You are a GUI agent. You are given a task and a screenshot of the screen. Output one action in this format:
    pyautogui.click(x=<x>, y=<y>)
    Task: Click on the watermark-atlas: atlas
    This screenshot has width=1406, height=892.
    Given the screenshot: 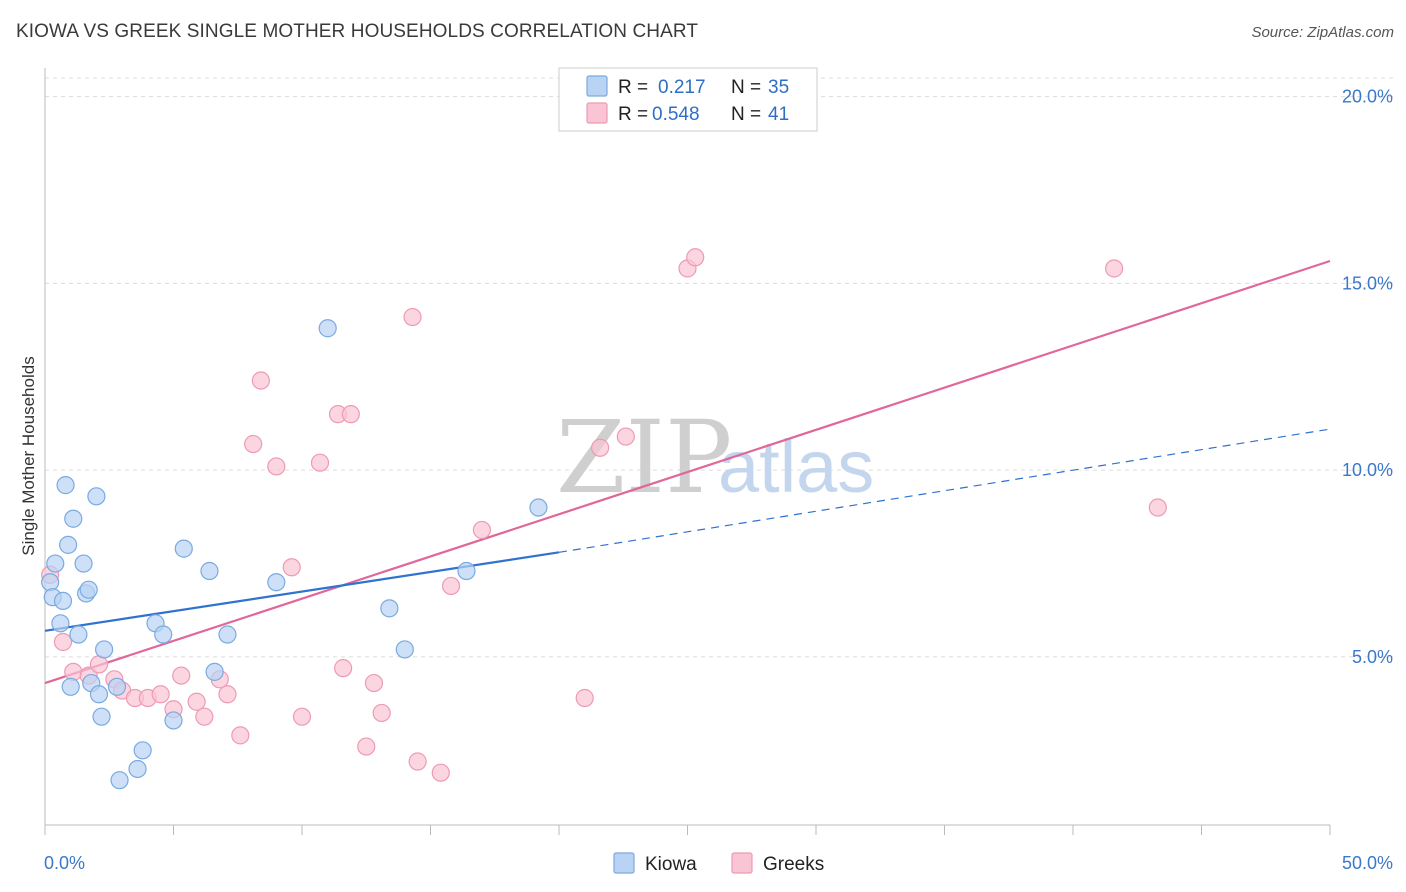 What is the action you would take?
    pyautogui.click(x=796, y=466)
    